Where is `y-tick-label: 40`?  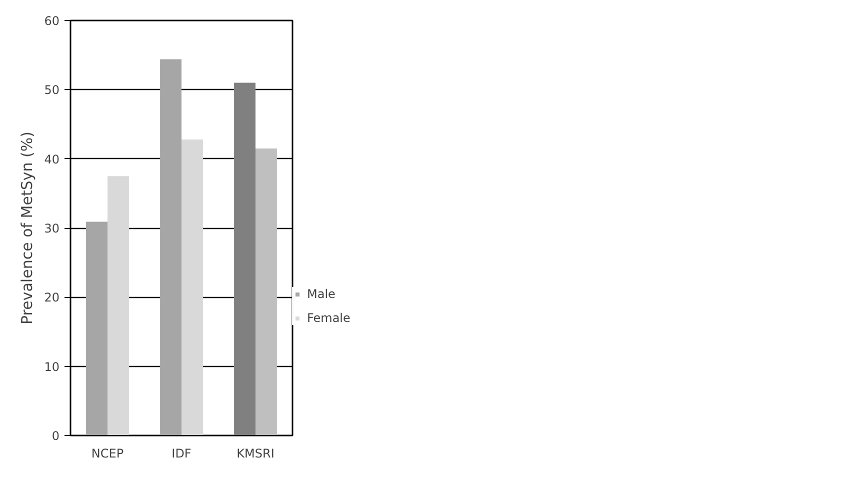 y-tick-label: 40 is located at coordinates (52, 159).